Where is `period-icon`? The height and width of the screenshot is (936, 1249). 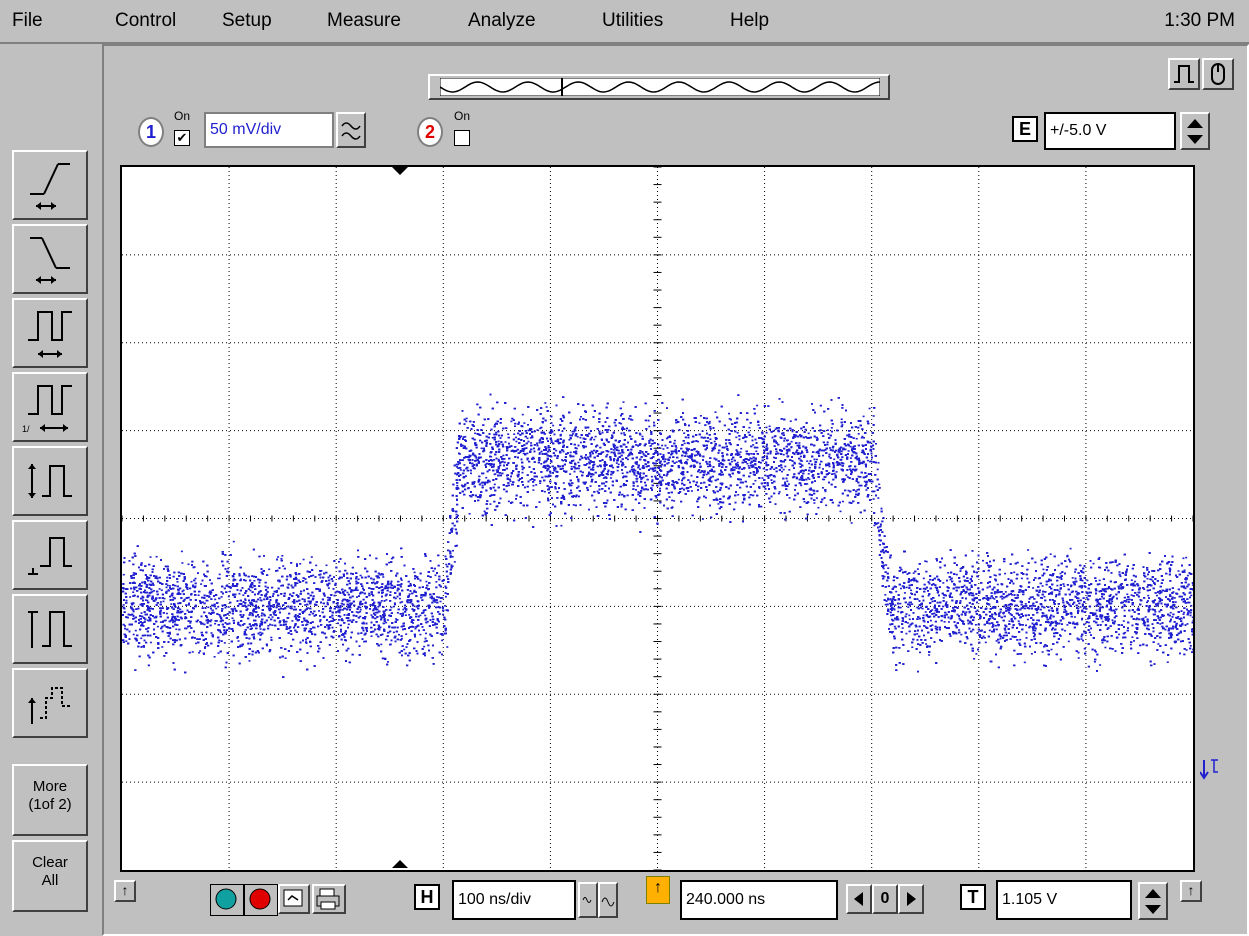 period-icon is located at coordinates (50, 334).